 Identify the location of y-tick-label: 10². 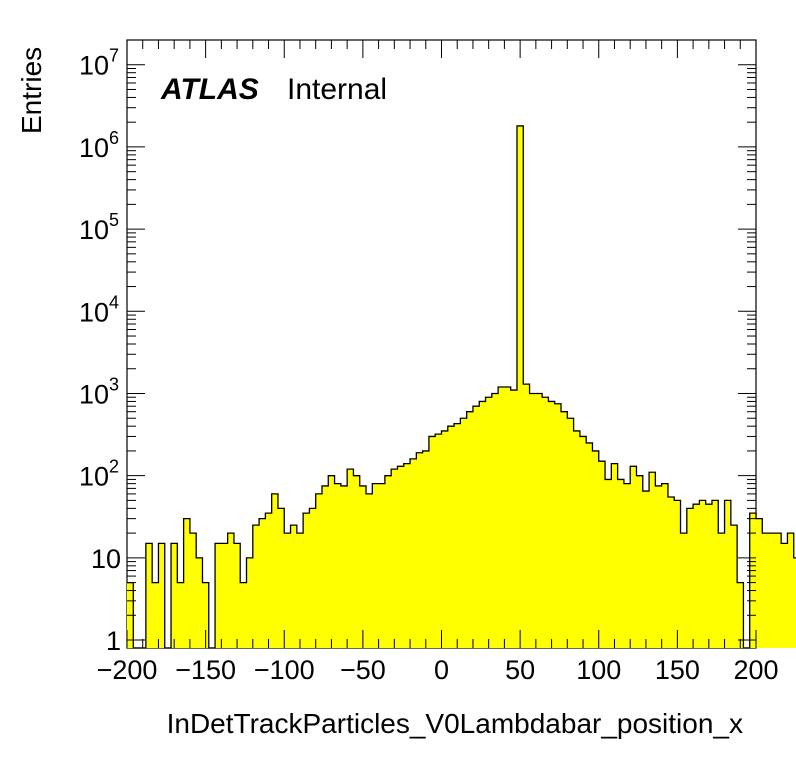
(99, 474).